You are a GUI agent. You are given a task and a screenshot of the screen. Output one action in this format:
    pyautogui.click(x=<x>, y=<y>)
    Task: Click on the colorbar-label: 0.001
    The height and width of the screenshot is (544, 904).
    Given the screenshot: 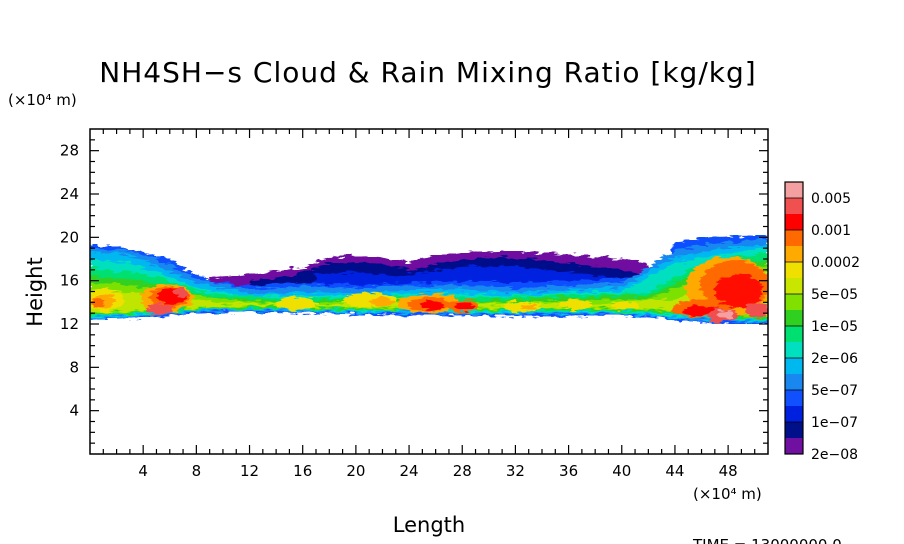 What is the action you would take?
    pyautogui.click(x=831, y=231)
    